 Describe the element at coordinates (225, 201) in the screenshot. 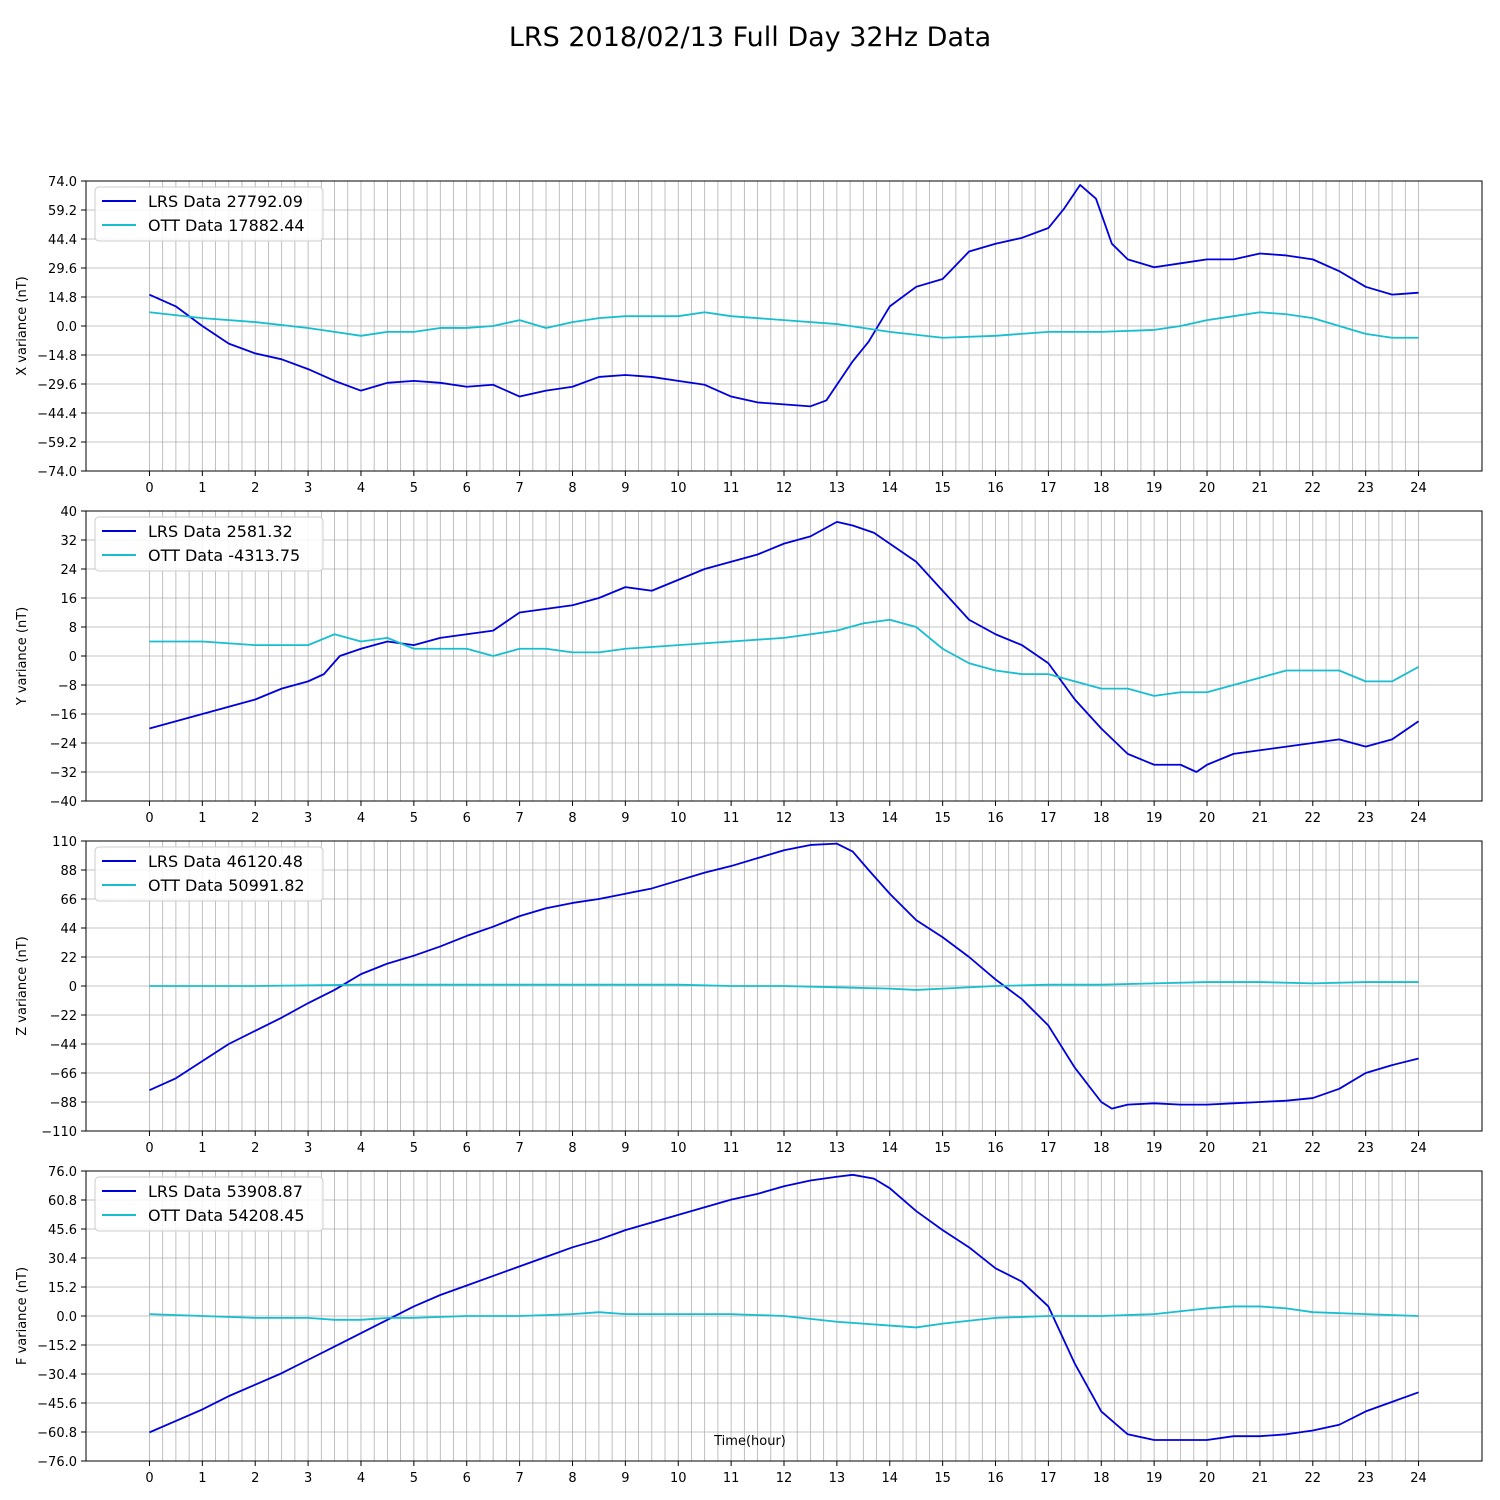

I see `legend-entry: LRS Data 27792.09` at that location.